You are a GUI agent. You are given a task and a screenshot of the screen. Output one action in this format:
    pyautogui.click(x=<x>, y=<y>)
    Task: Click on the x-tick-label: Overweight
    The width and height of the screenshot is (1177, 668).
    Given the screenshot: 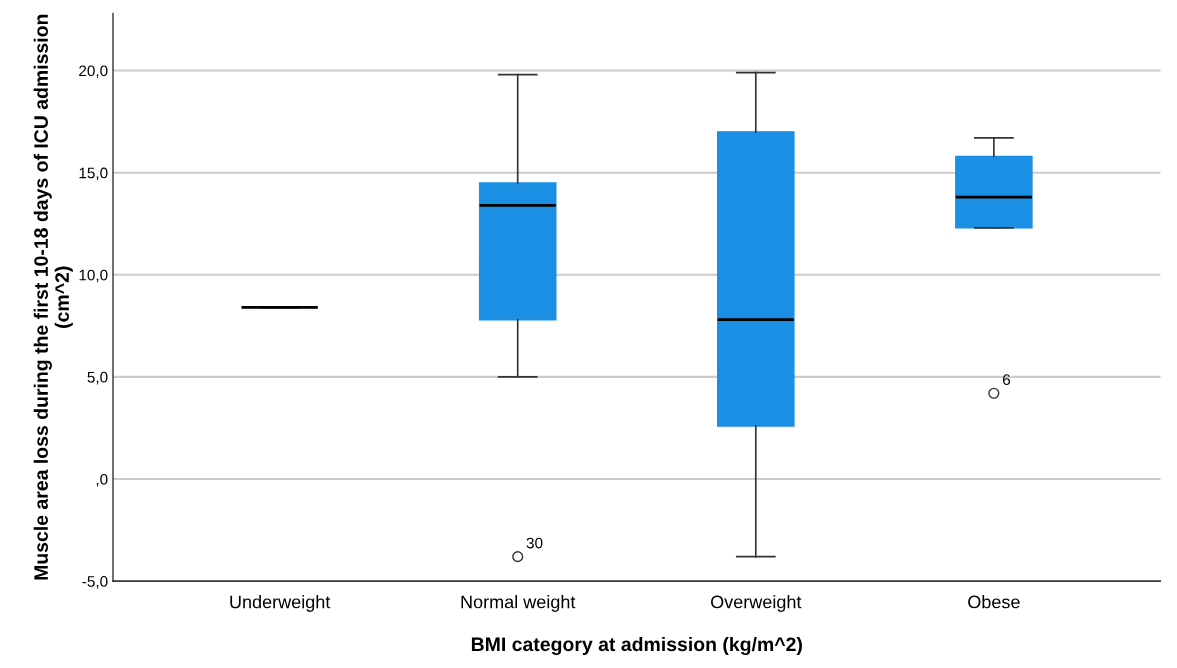 What is the action you would take?
    pyautogui.click(x=756, y=603)
    